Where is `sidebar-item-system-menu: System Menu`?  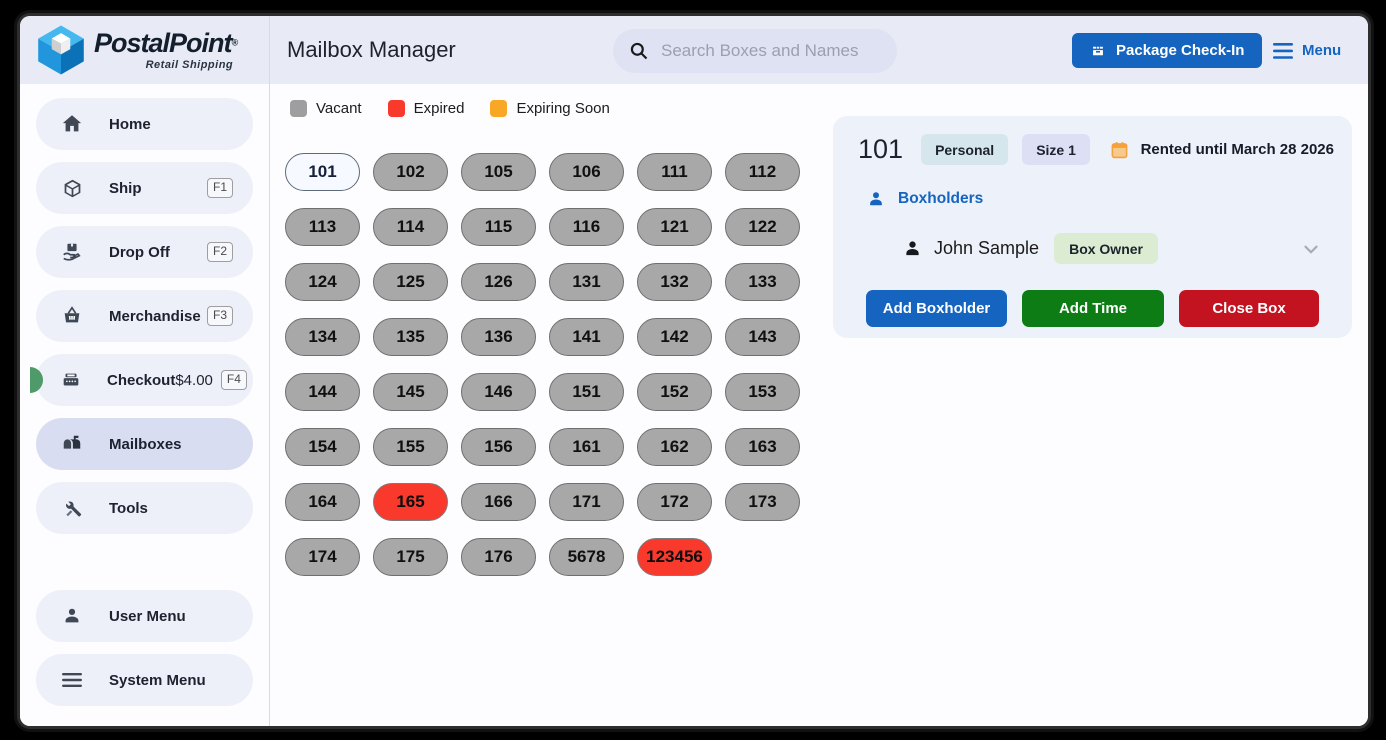 sidebar-item-system-menu: System Menu is located at coordinates (144, 680).